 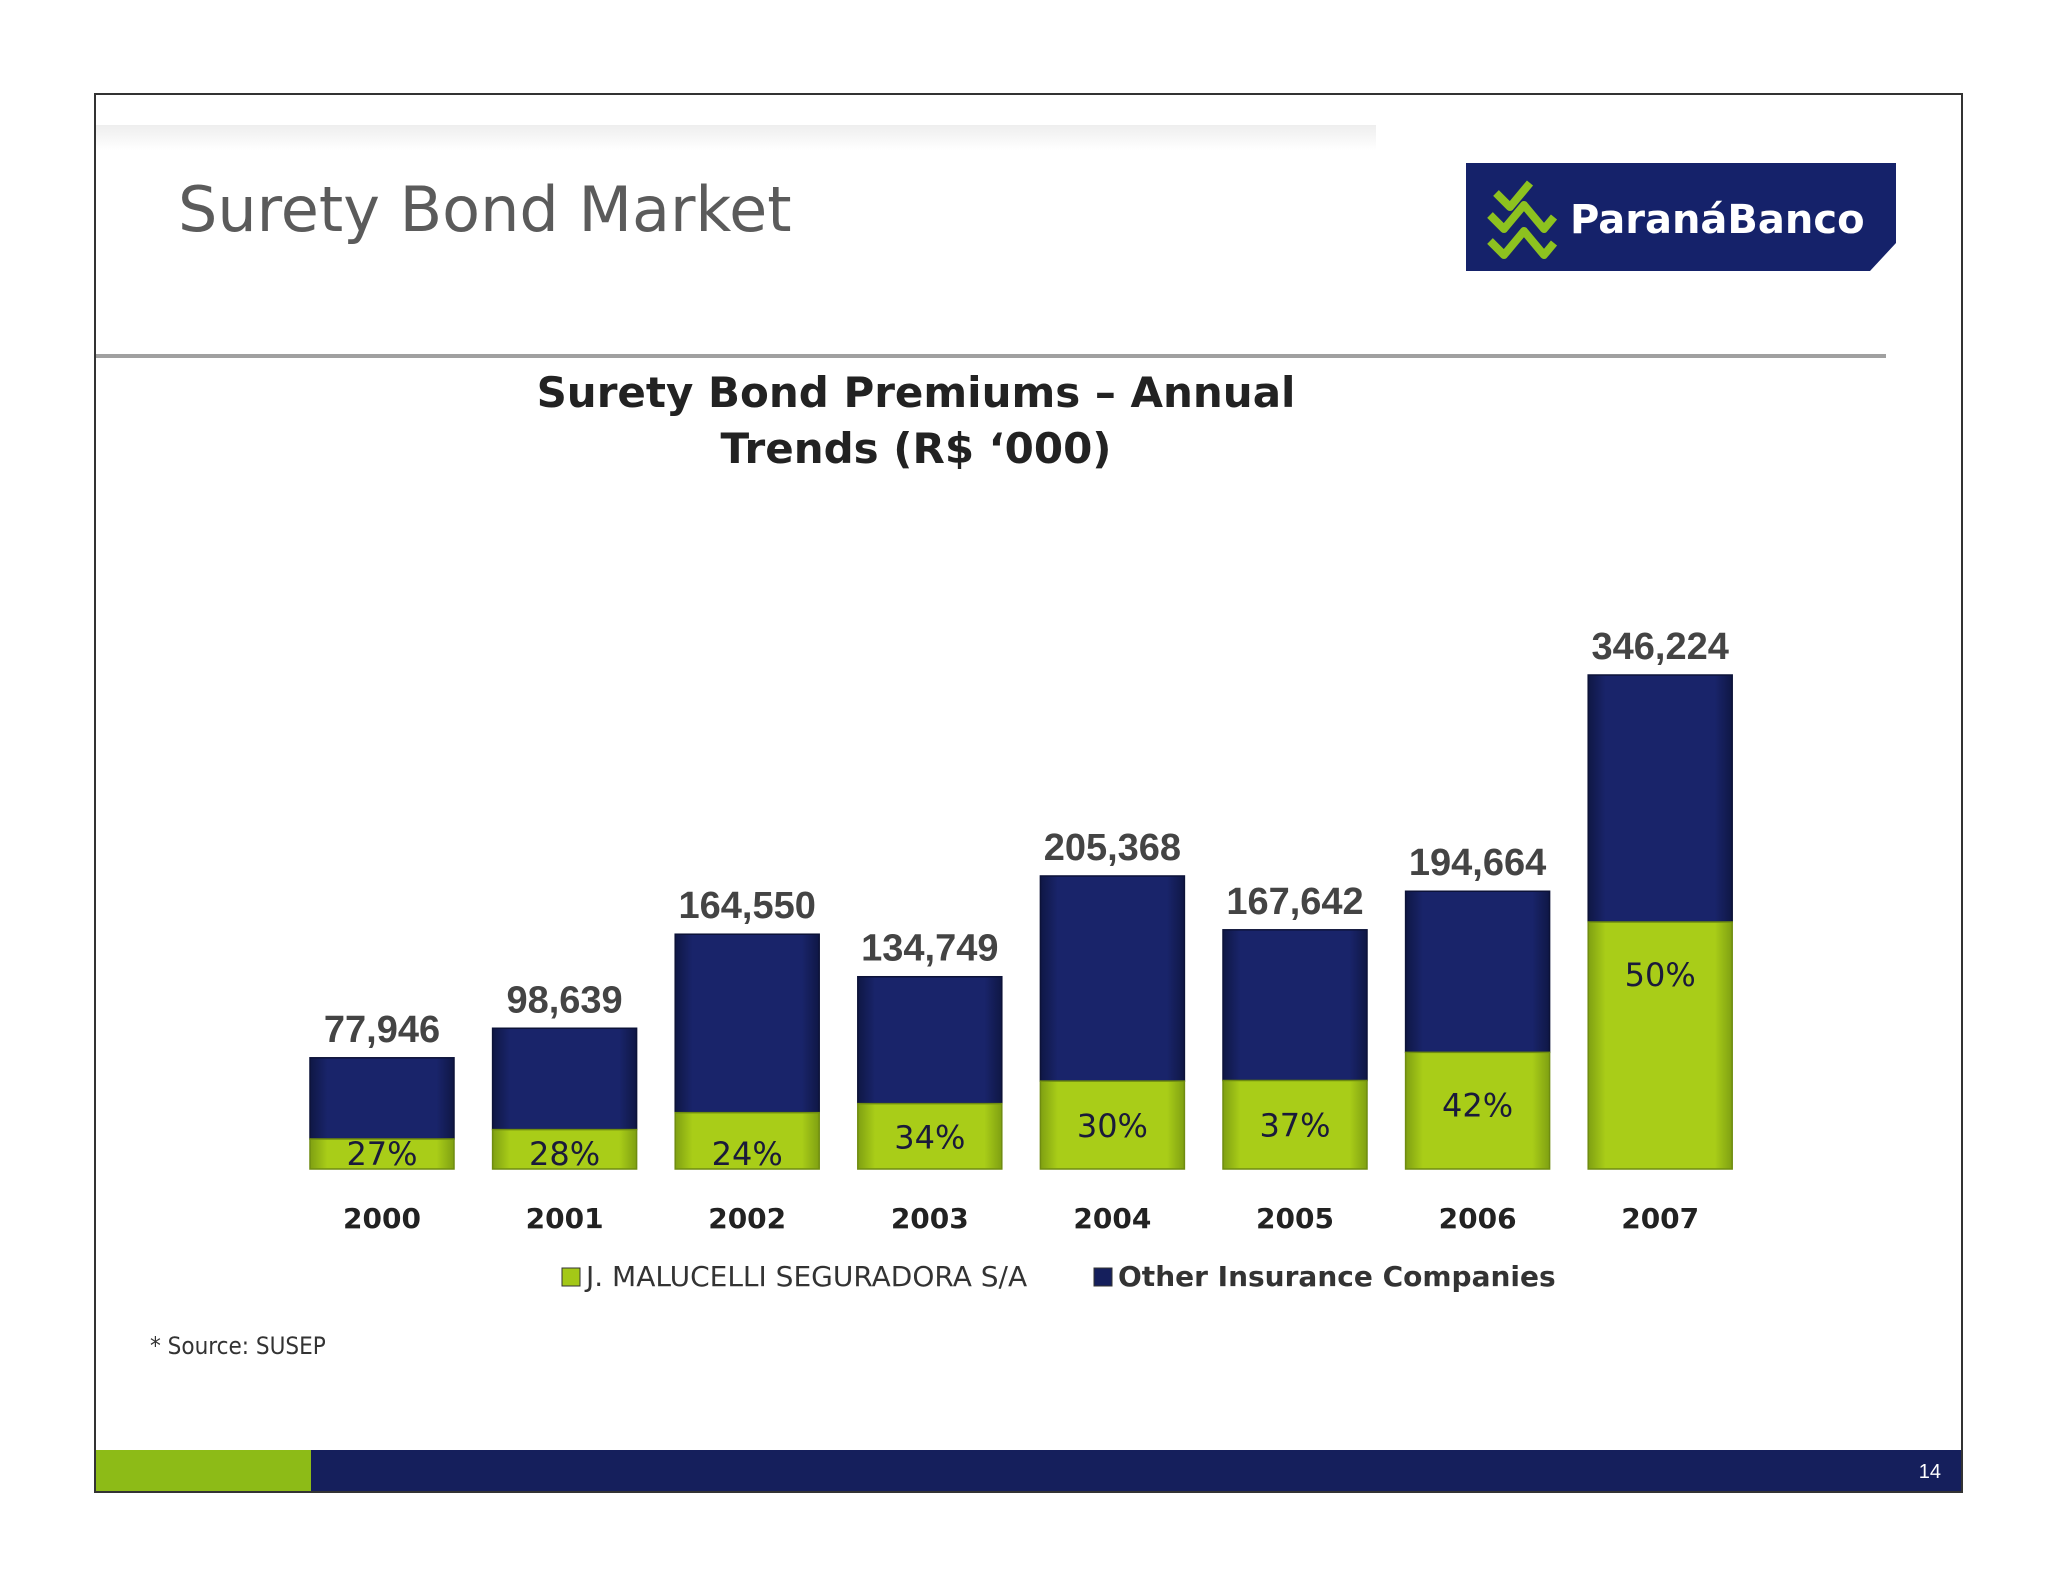 What do you see at coordinates (1477, 863) in the screenshot?
I see `total-label-2006: 194,664` at bounding box center [1477, 863].